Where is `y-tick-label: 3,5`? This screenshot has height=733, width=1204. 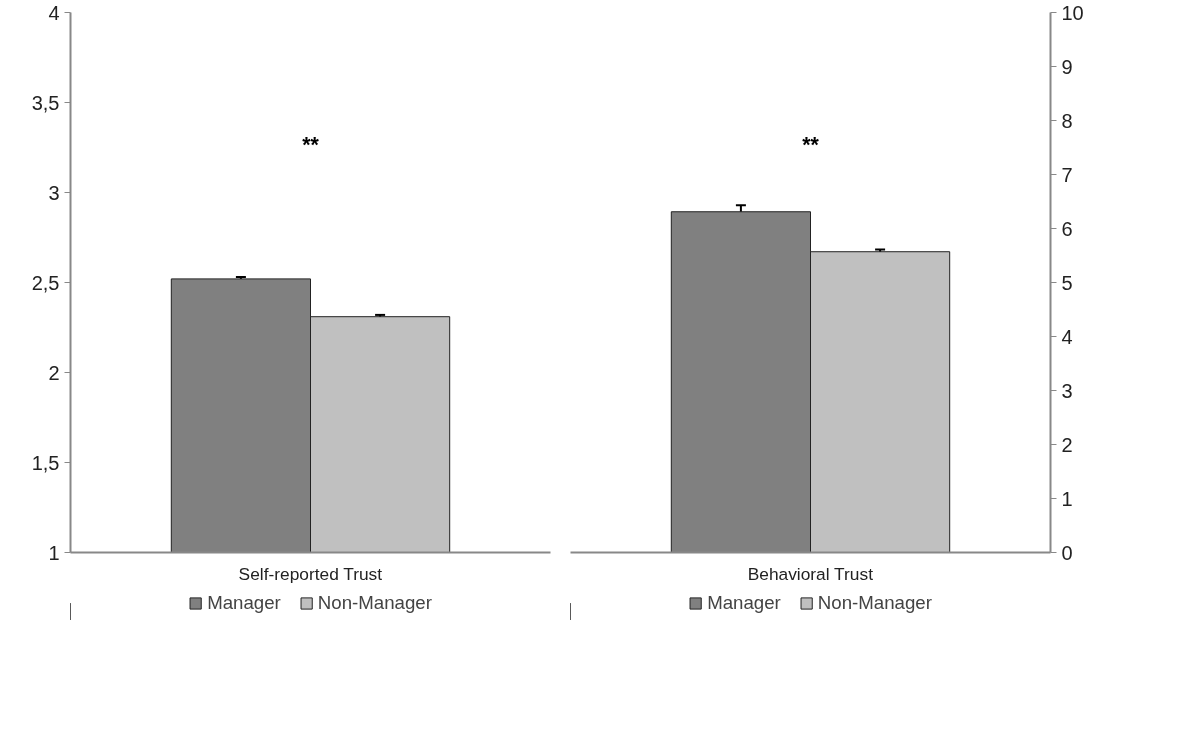
y-tick-label: 3,5 is located at coordinates (45, 102).